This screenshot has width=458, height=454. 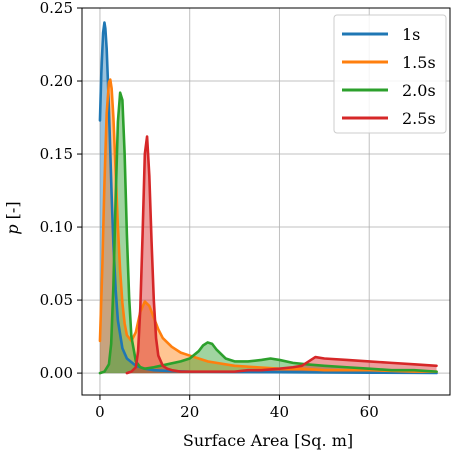 I want to click on x-axis-label: Surface Area [Sq. m], so click(x=268, y=440).